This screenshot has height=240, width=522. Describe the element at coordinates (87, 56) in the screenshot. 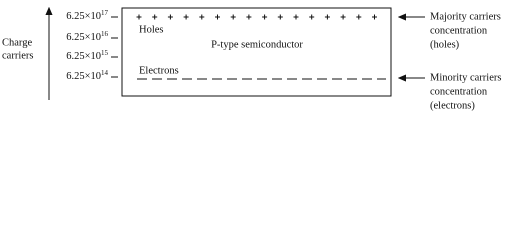

I see `level-label: 6.25×10¹⁵` at that location.